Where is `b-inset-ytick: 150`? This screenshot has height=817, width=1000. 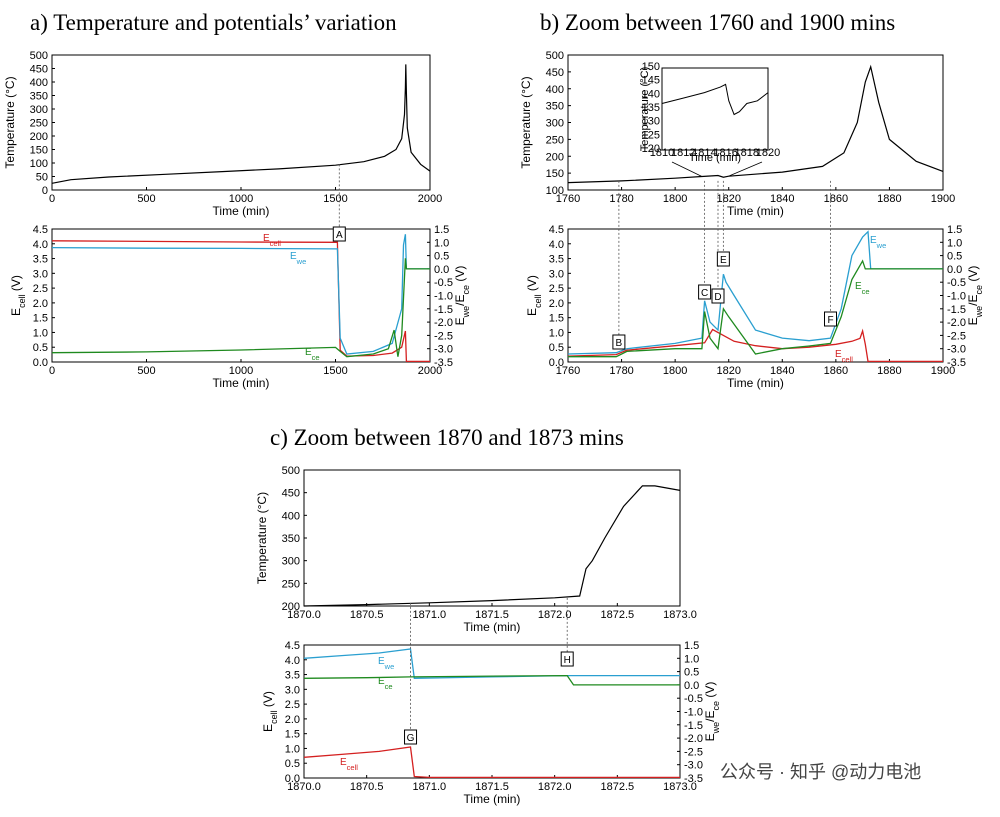 b-inset-ytick: 150 is located at coordinates (651, 67).